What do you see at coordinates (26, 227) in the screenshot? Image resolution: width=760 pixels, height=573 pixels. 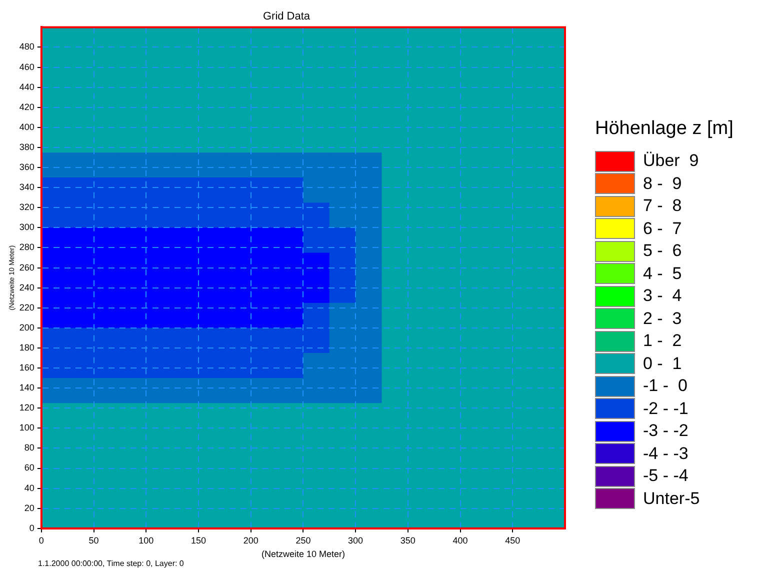 I see `y-tick-label: 300` at bounding box center [26, 227].